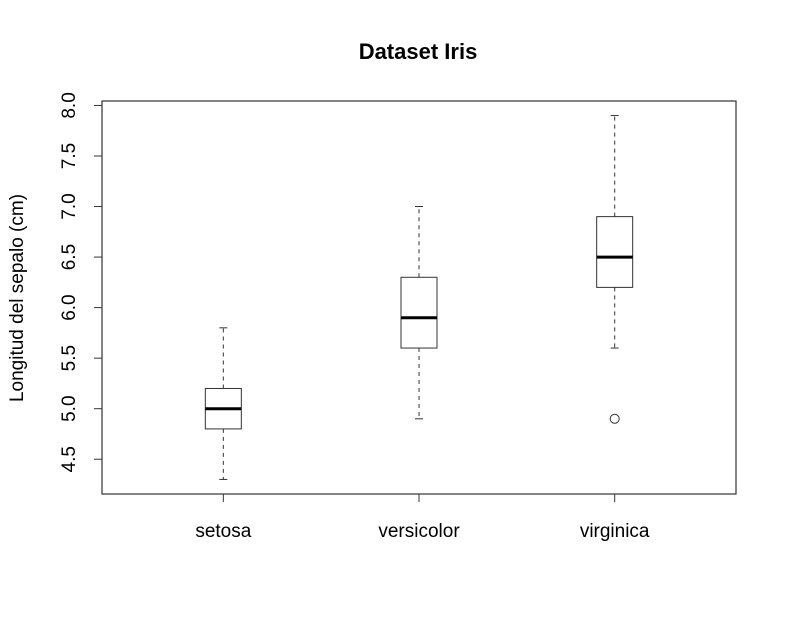 The width and height of the screenshot is (789, 622). Describe the element at coordinates (615, 531) in the screenshot. I see `x-tick-label: virginica` at that location.